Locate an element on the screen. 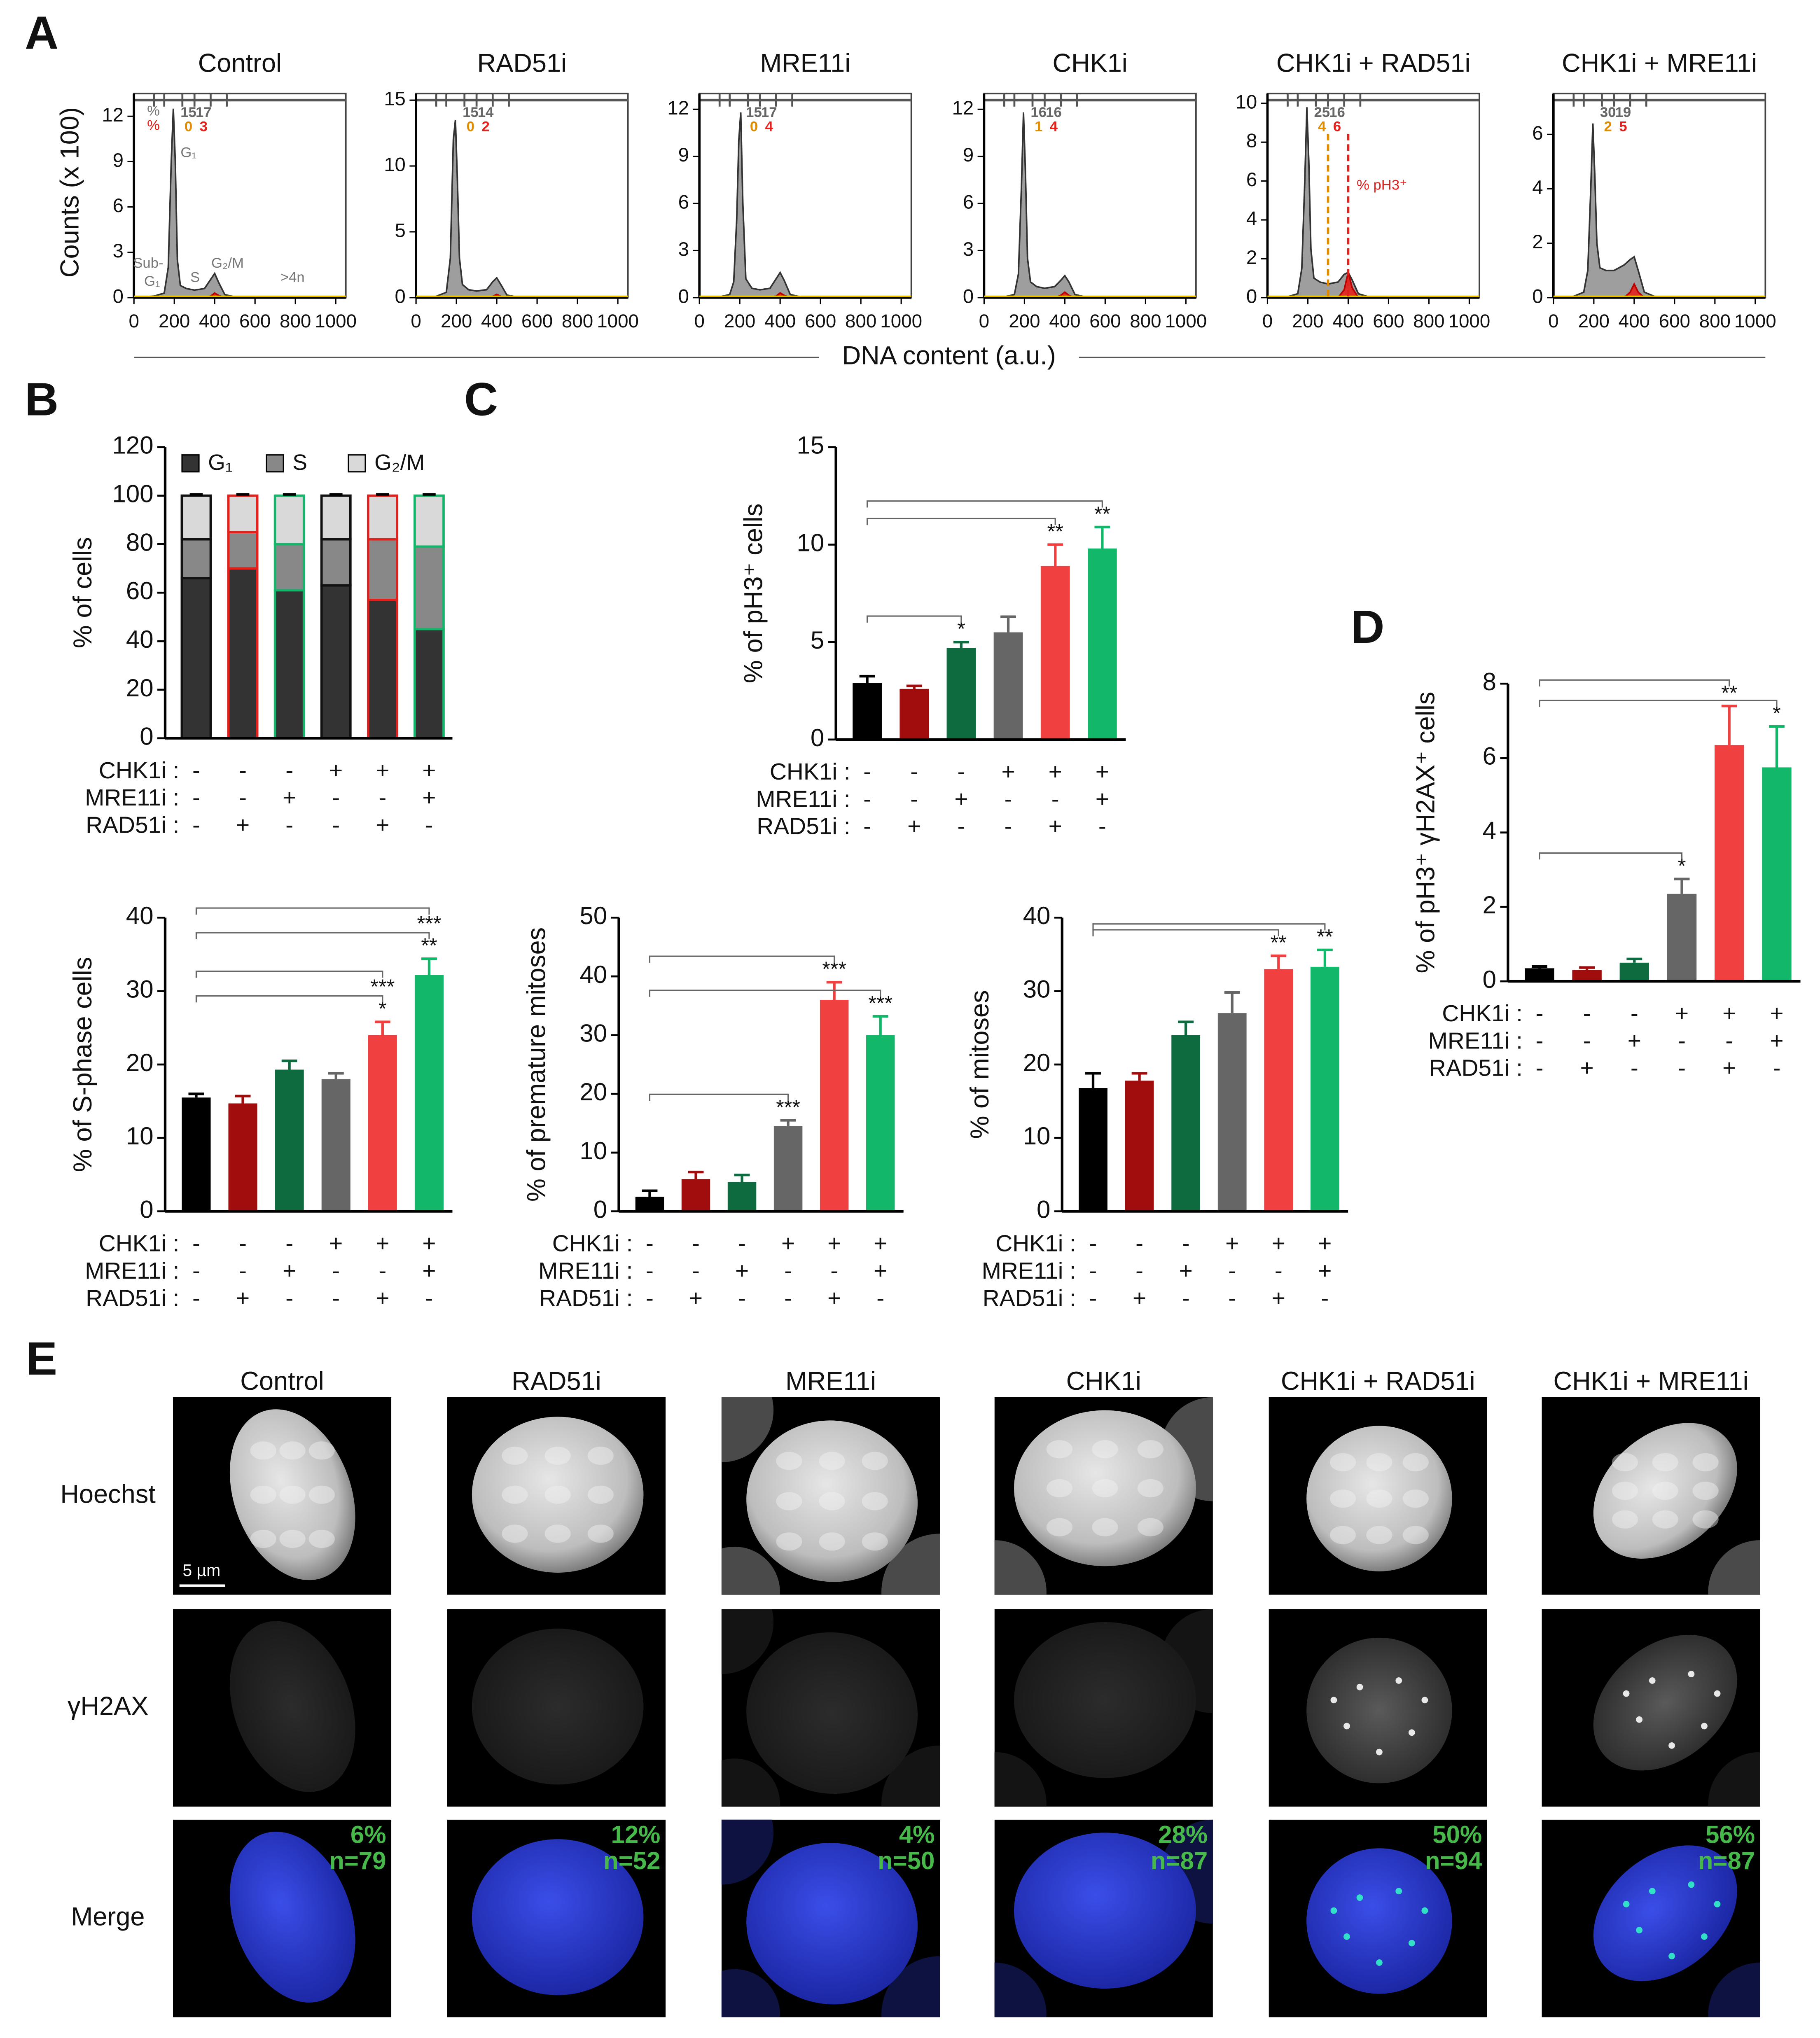 Image resolution: width=1820 pixels, height=2038 pixels. annotation: >4n is located at coordinates (292, 277).